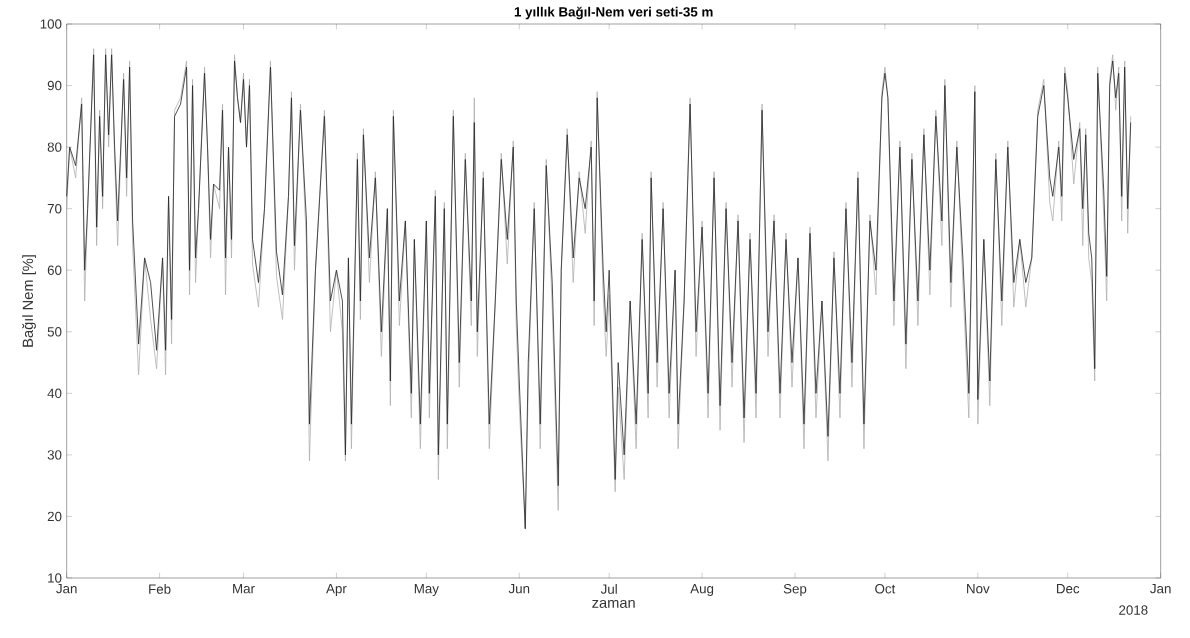 The height and width of the screenshot is (638, 1190). What do you see at coordinates (702, 590) in the screenshot?
I see `x-tick-label: Aug` at bounding box center [702, 590].